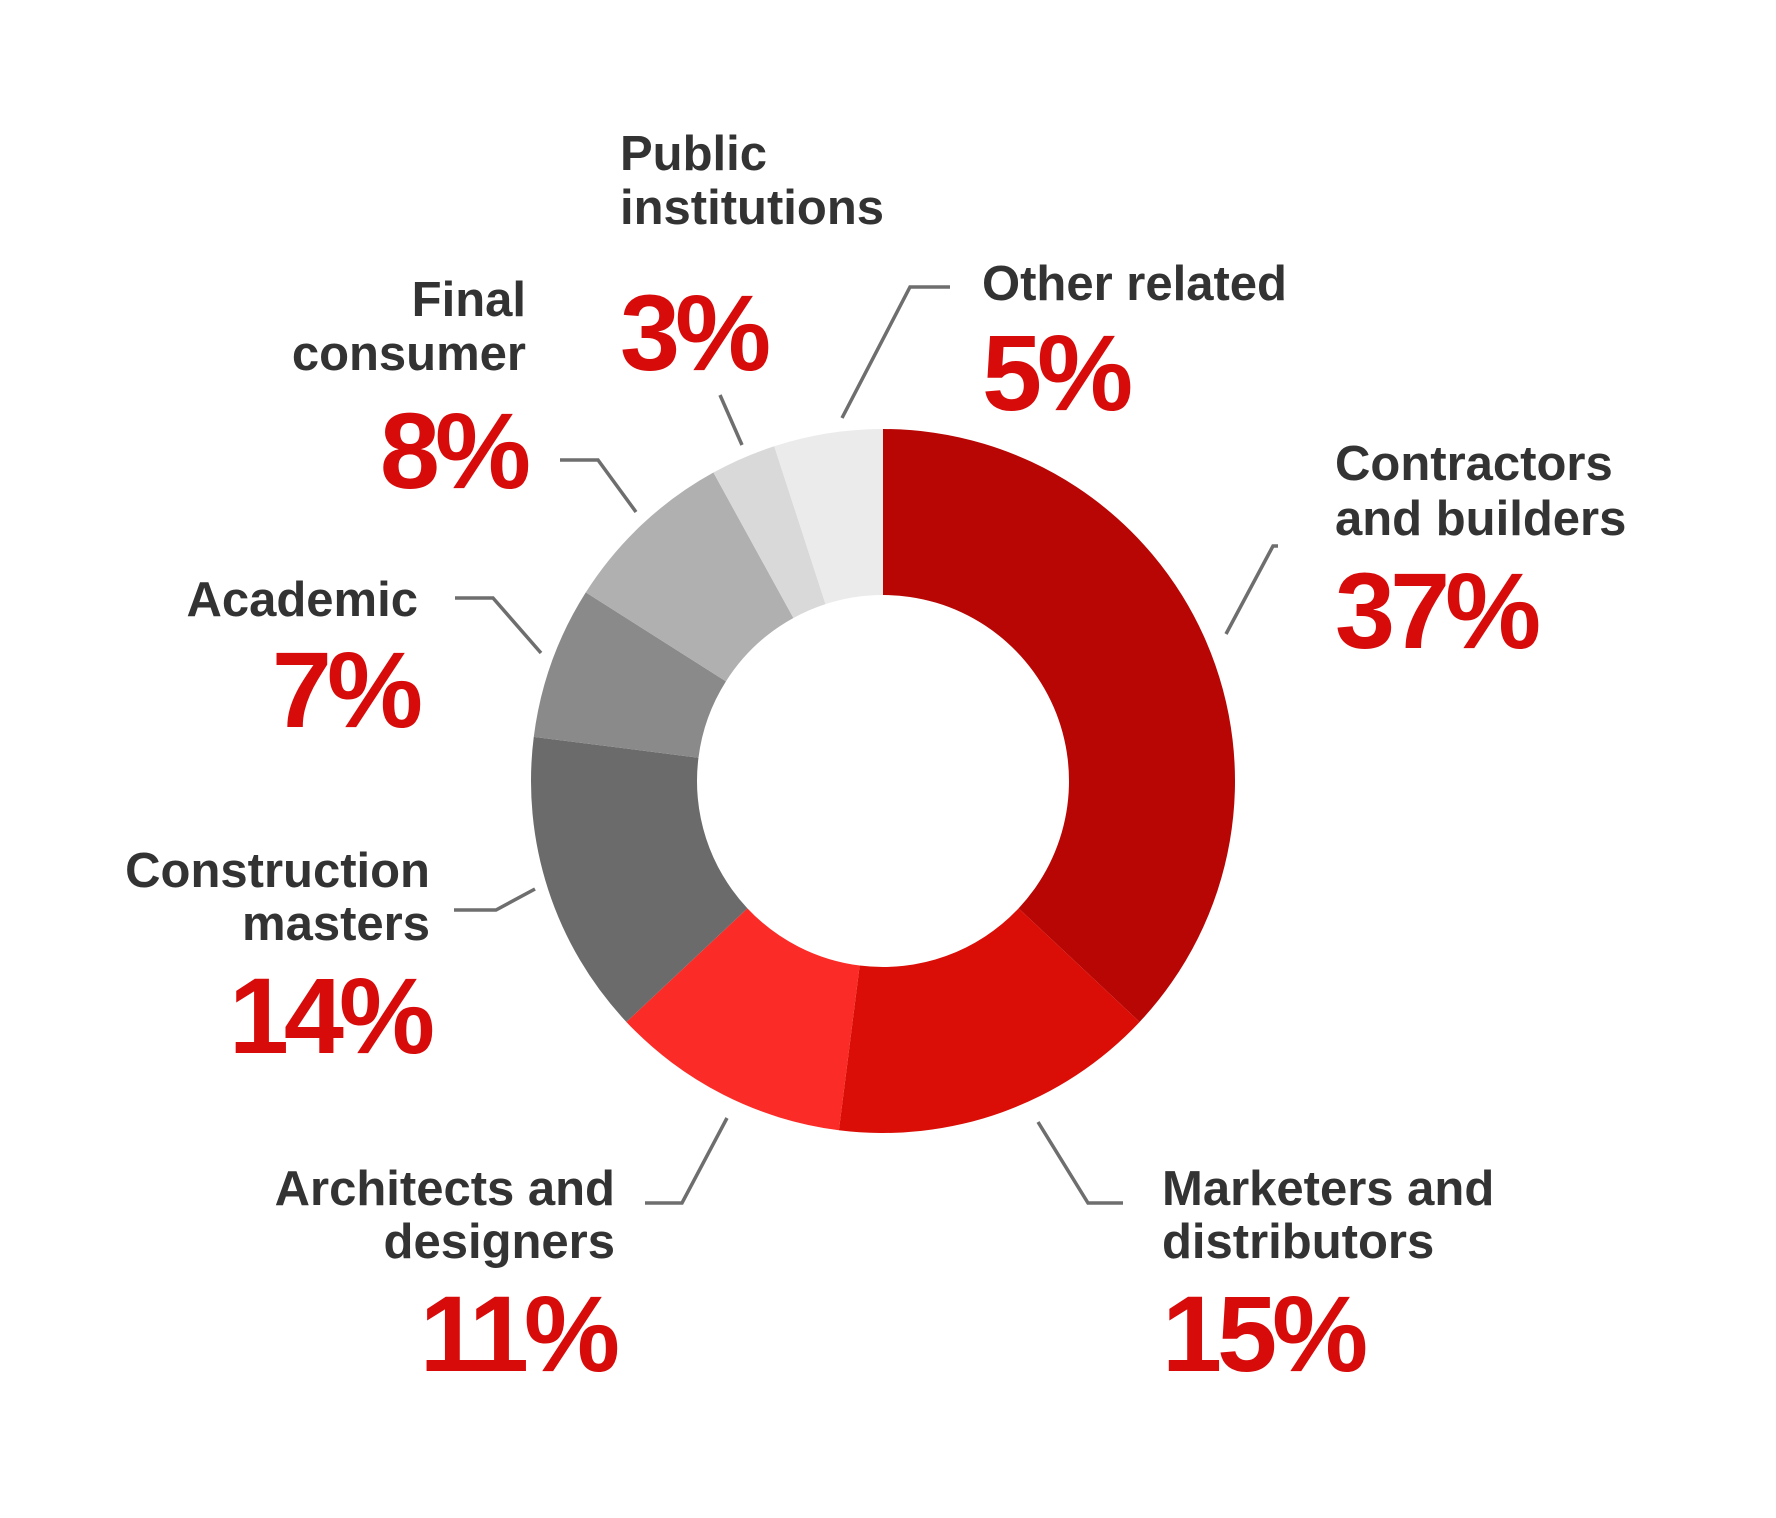 This screenshot has width=1776, height=1518. What do you see at coordinates (1059, 725) in the screenshot?
I see `slice-contractors-and-builders` at bounding box center [1059, 725].